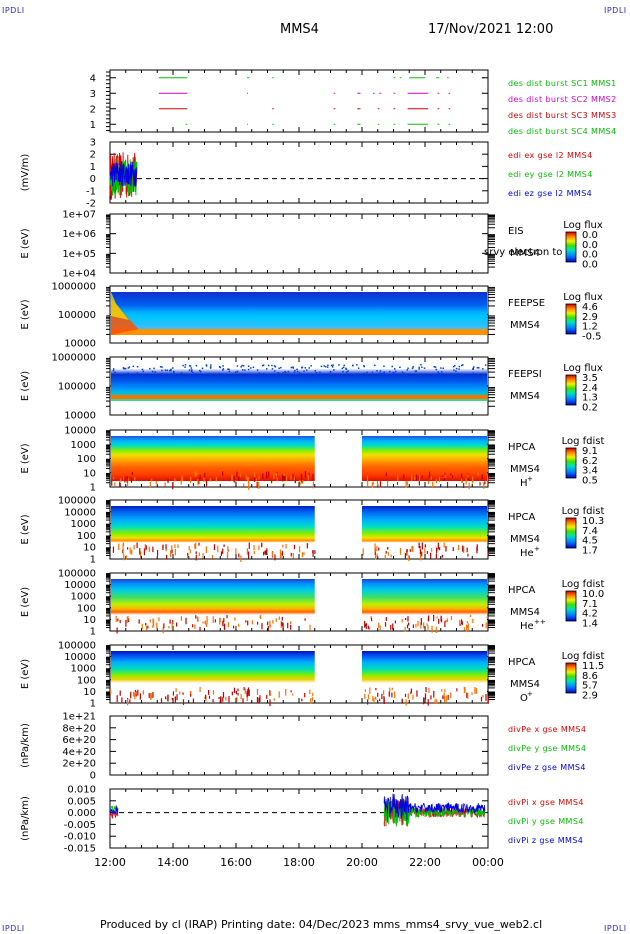  I want to click on colorbar-tick-label: 4.6, so click(590, 307).